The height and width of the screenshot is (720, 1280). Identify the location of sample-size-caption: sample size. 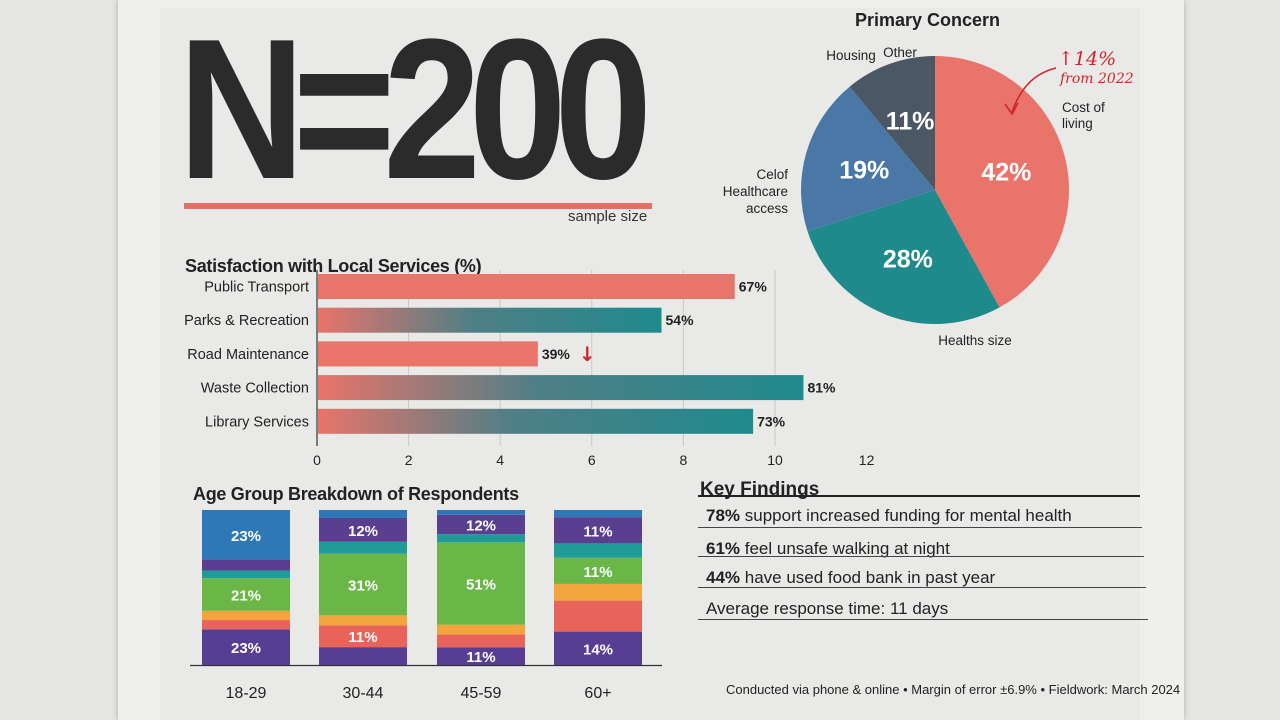
(608, 216).